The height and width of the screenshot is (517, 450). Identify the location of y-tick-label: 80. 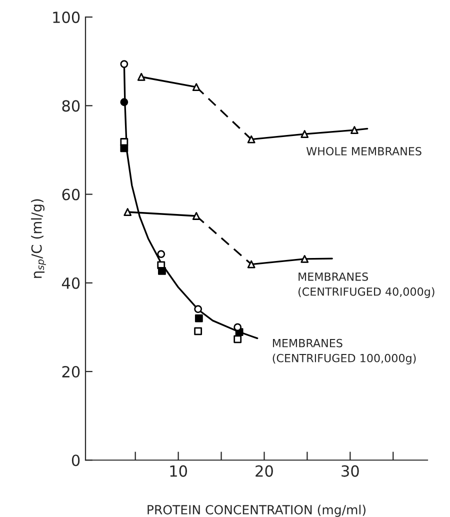
(71, 106).